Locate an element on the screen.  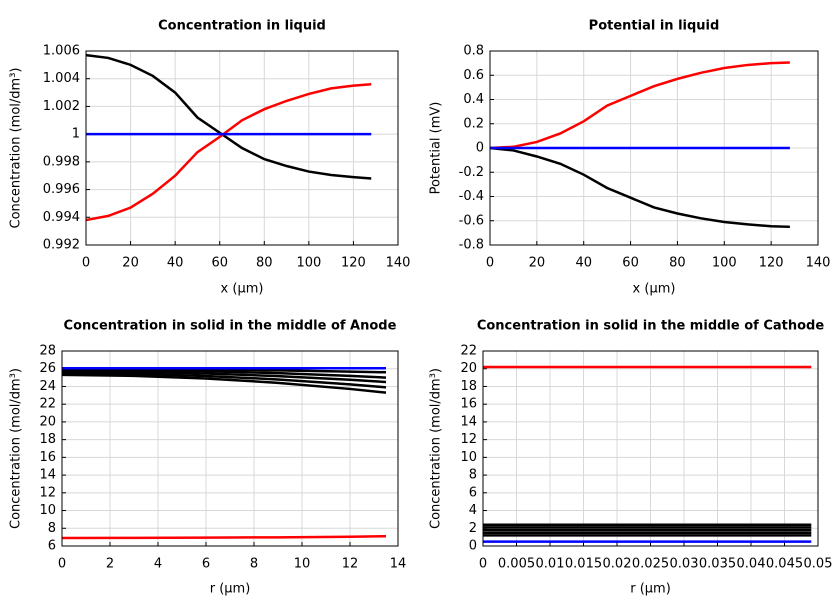
y-tick-label: -0.4 is located at coordinates (471, 196).